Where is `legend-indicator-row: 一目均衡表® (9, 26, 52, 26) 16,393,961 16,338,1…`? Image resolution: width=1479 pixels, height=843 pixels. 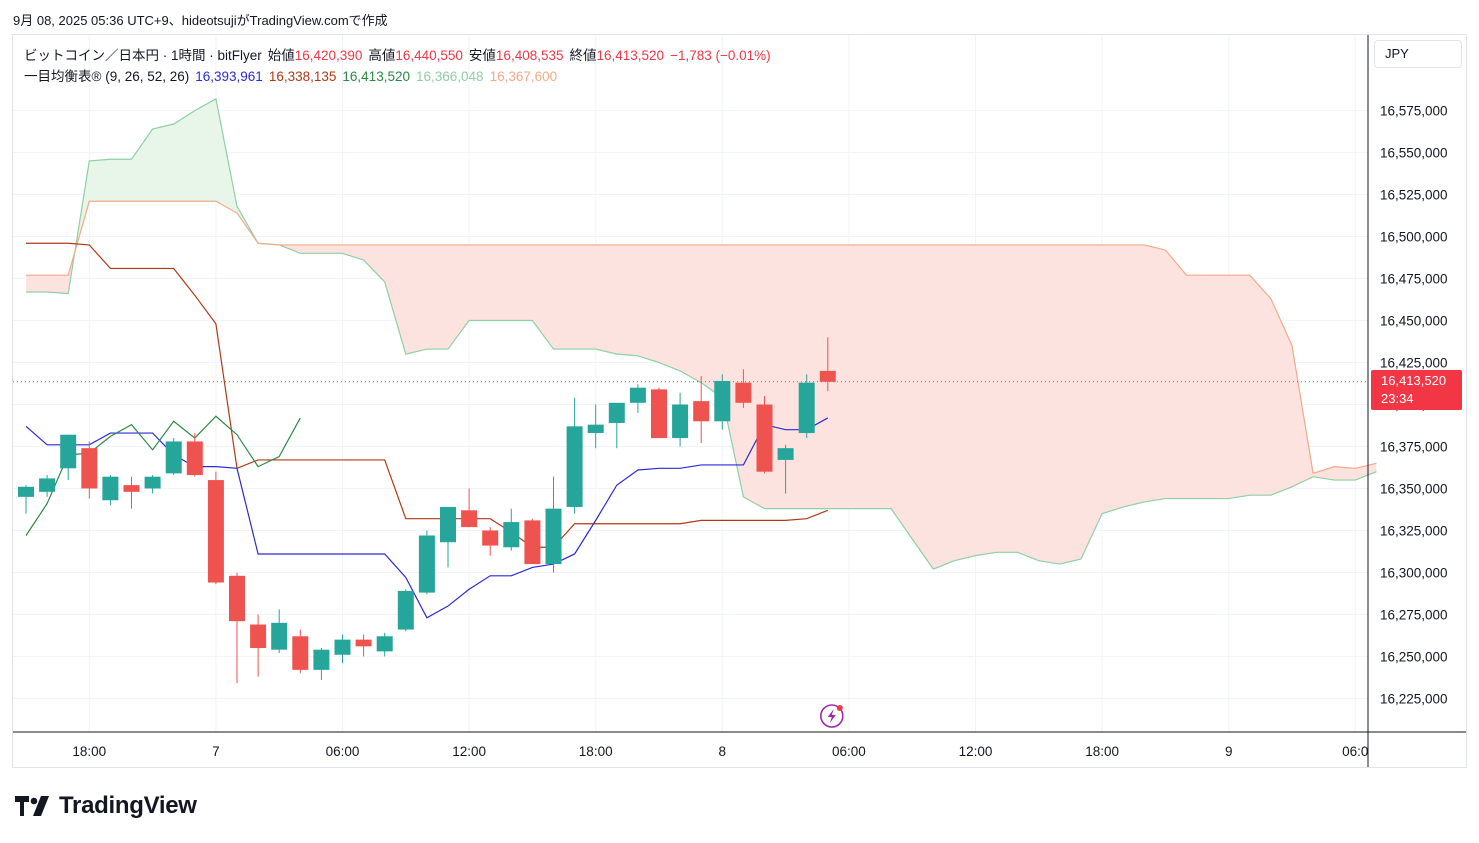 legend-indicator-row: 一目均衡表® (9, 26, 52, 26) 16,393,961 16,338,1… is located at coordinates (400, 76).